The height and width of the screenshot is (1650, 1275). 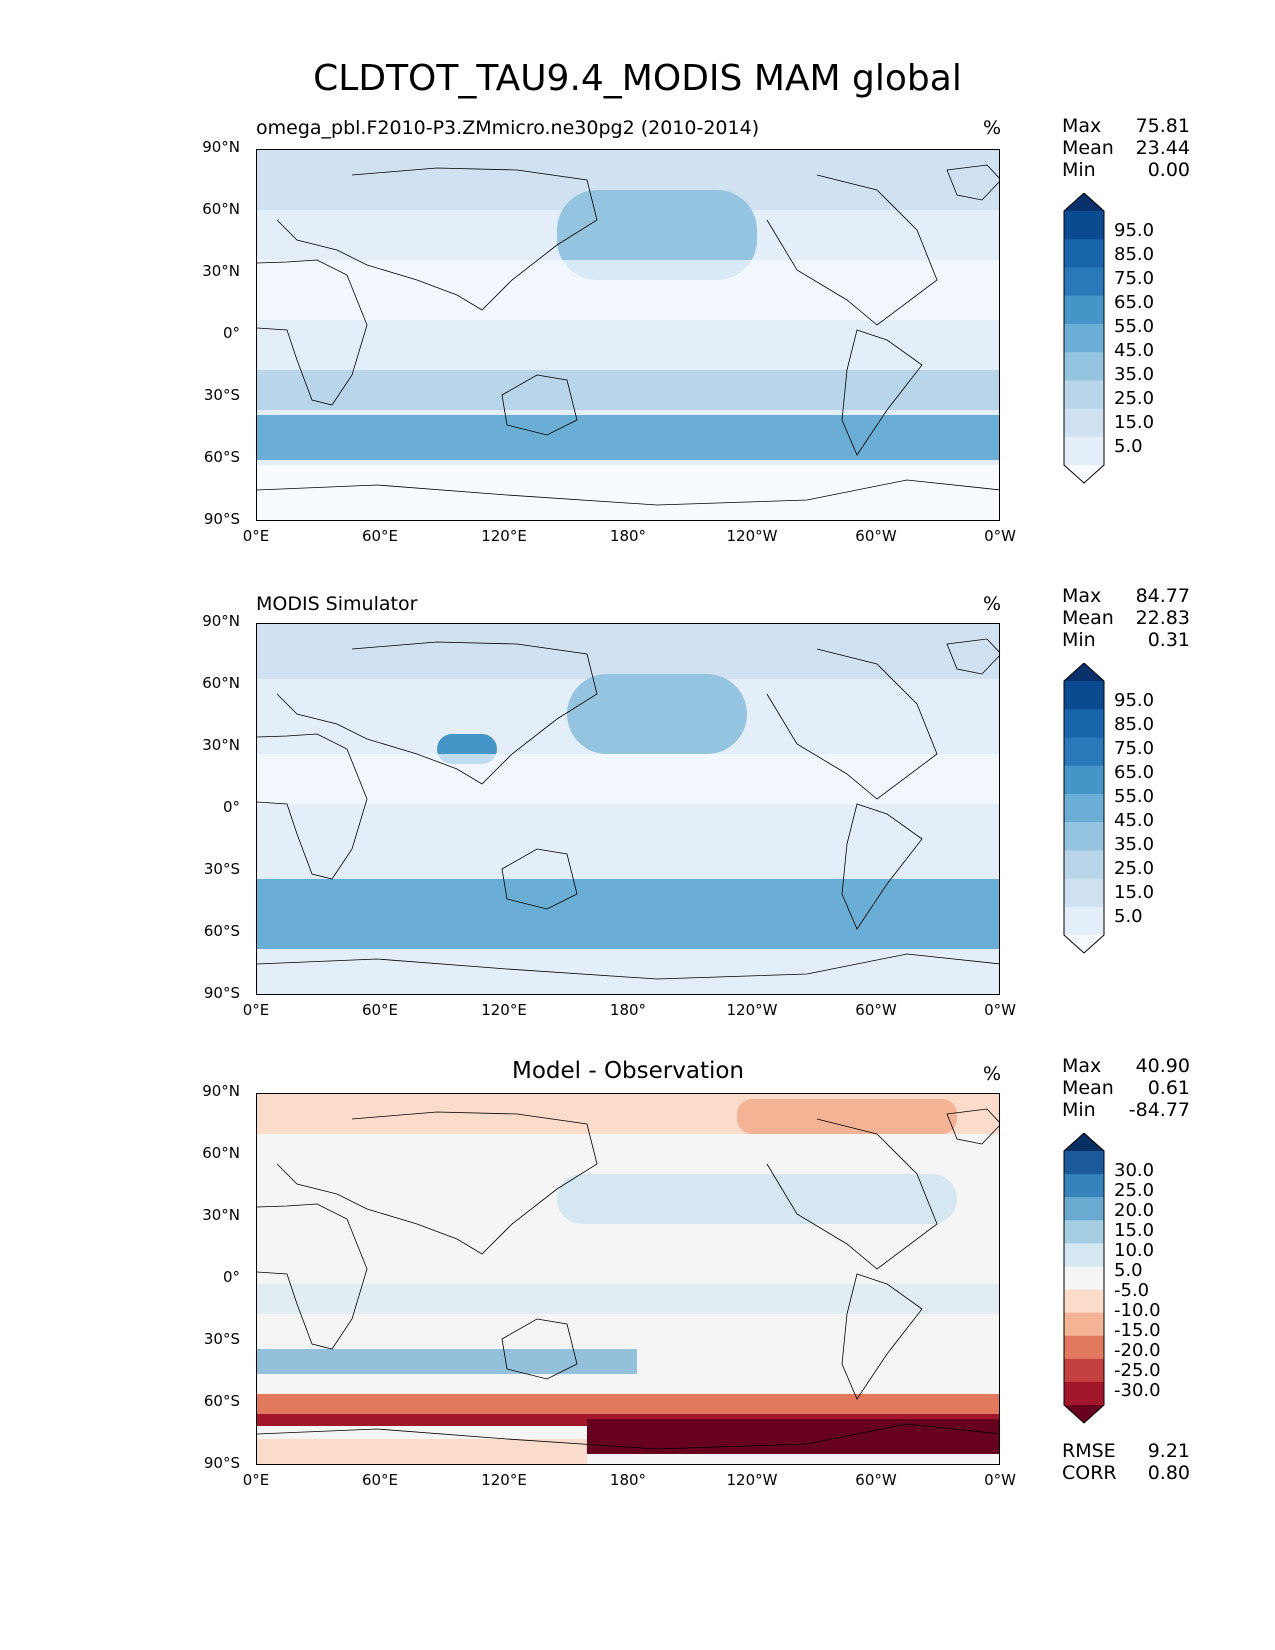 What do you see at coordinates (1168, 1451) in the screenshot?
I see `stat-value: 9.21` at bounding box center [1168, 1451].